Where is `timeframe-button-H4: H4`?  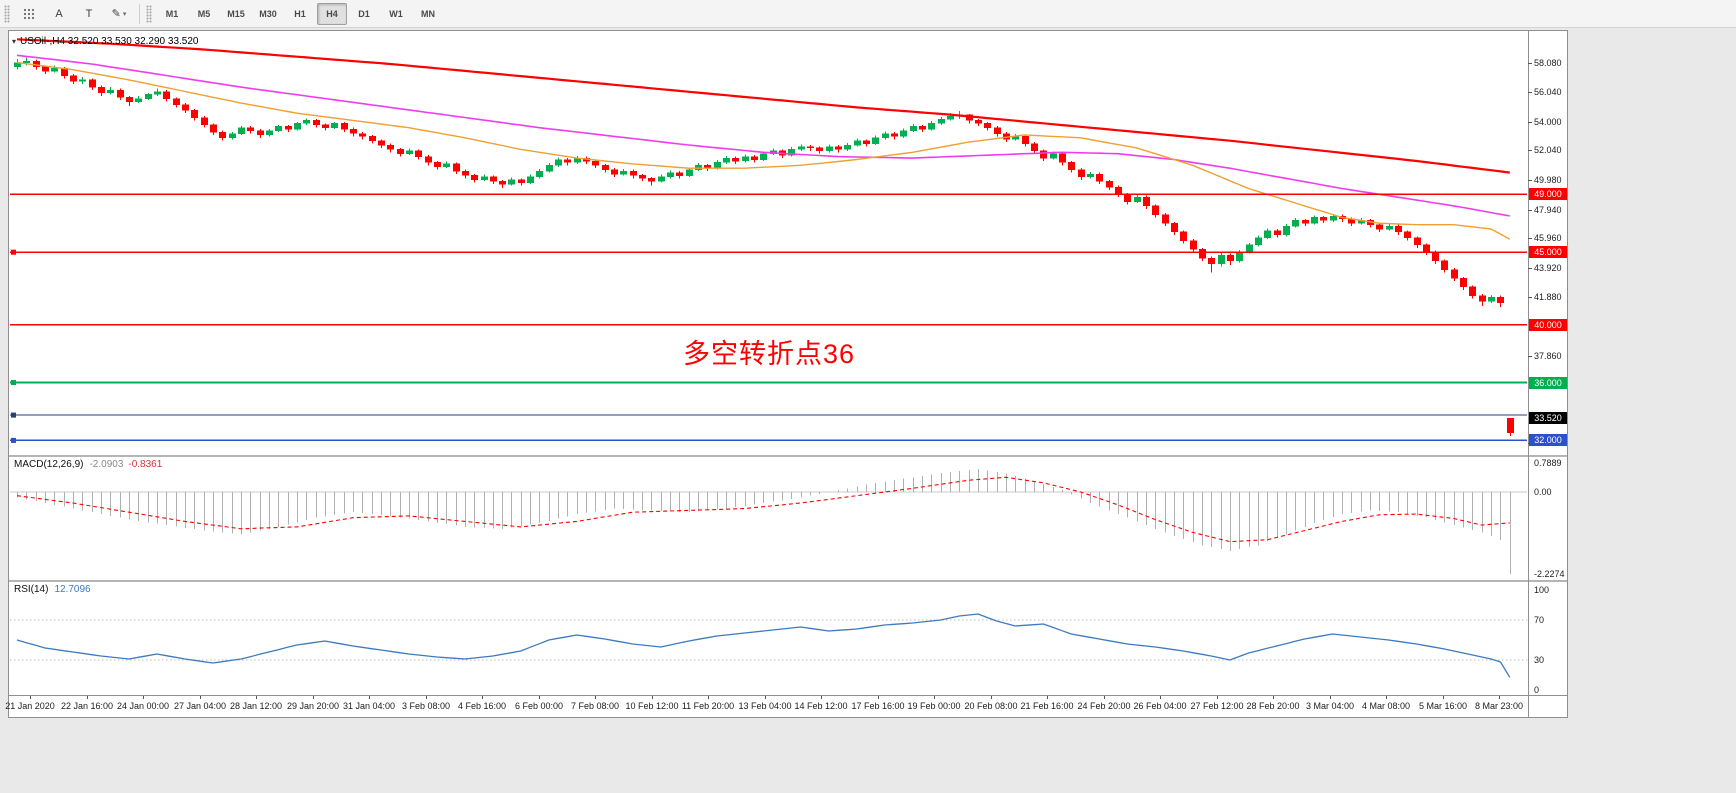
timeframe-button-H4: H4 is located at coordinates (332, 13).